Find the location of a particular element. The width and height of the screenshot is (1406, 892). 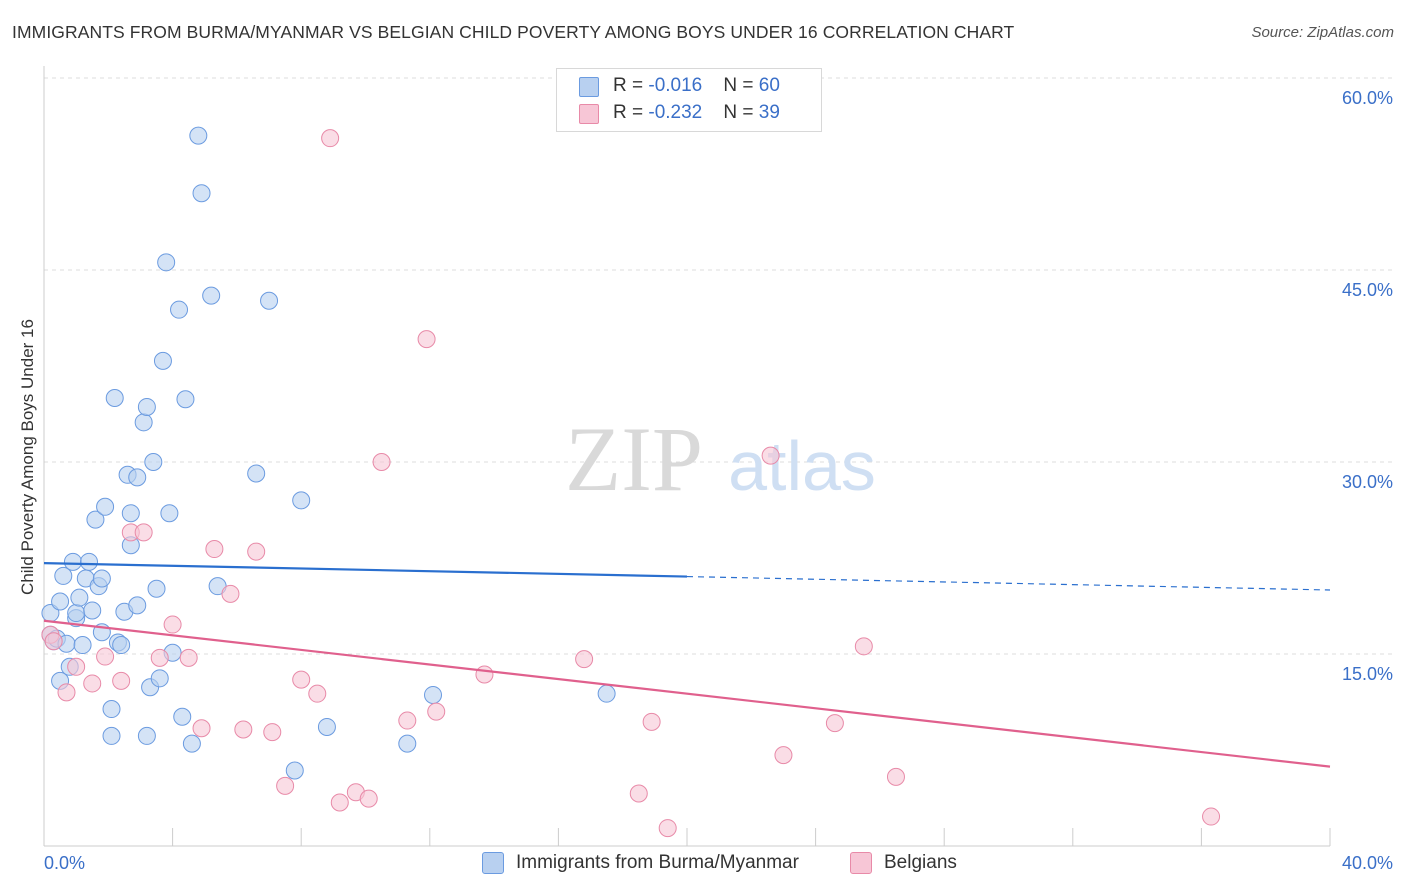

legend-swatch-burma is located at coordinates (493, 863).